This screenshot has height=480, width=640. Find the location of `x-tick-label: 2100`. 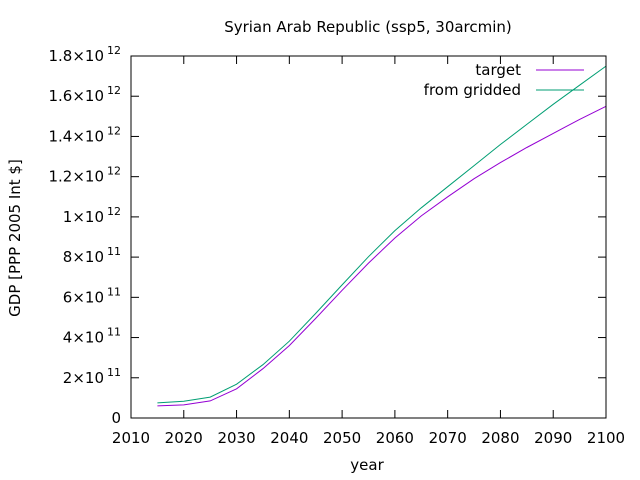

x-tick-label: 2100 is located at coordinates (606, 438).